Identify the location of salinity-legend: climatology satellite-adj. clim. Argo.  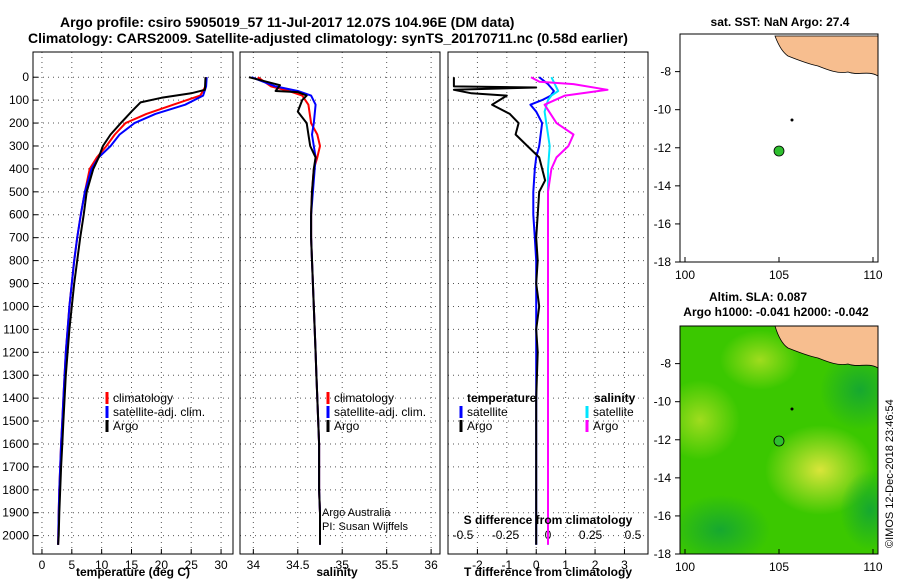
(376, 412).